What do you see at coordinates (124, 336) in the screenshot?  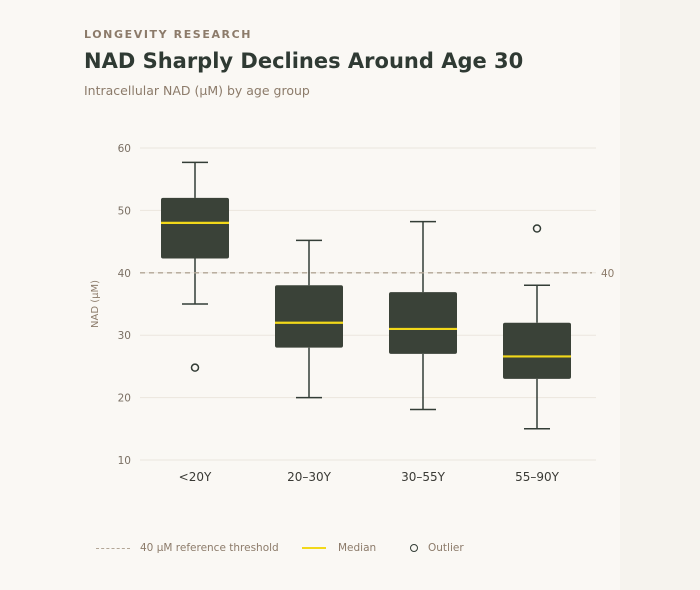 I see `y-tick-label: 30` at bounding box center [124, 336].